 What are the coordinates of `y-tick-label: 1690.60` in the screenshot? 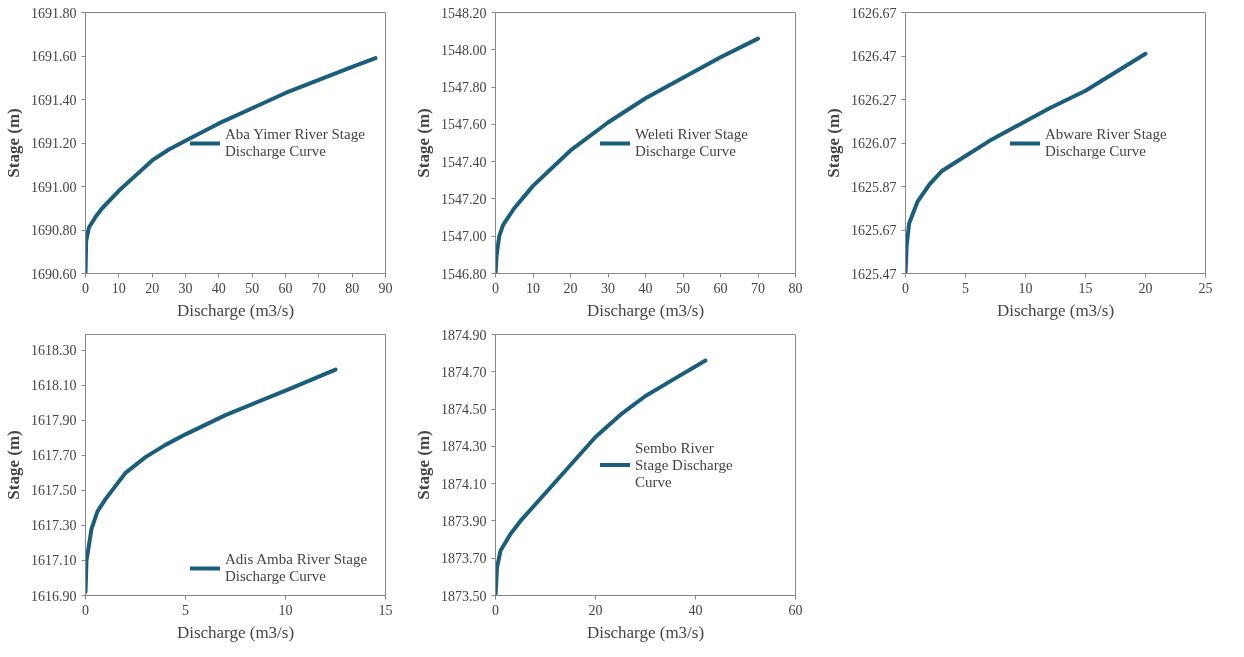 It's located at (54, 274).